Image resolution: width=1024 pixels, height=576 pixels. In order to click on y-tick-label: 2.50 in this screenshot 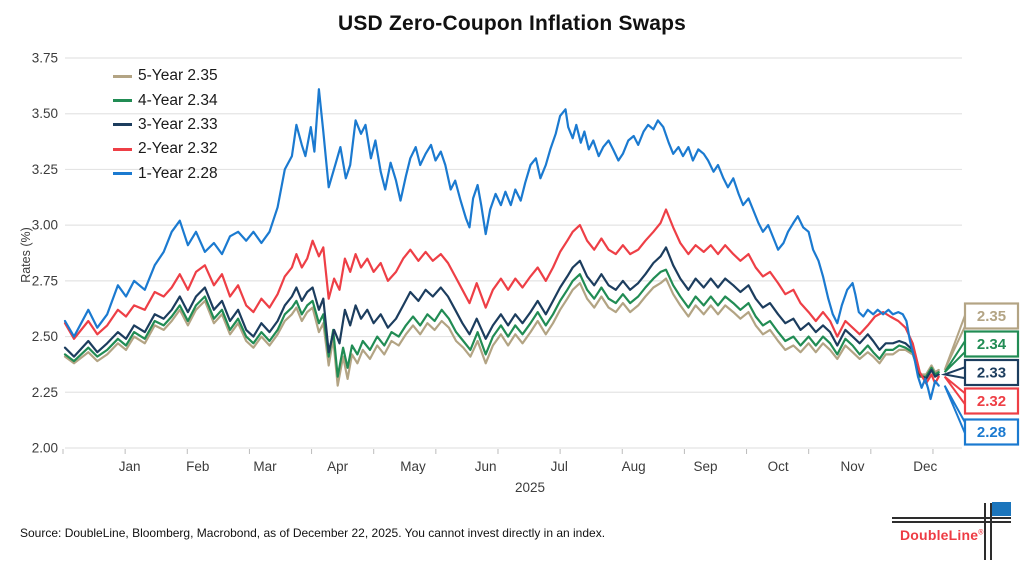, I will do `click(45, 336)`.